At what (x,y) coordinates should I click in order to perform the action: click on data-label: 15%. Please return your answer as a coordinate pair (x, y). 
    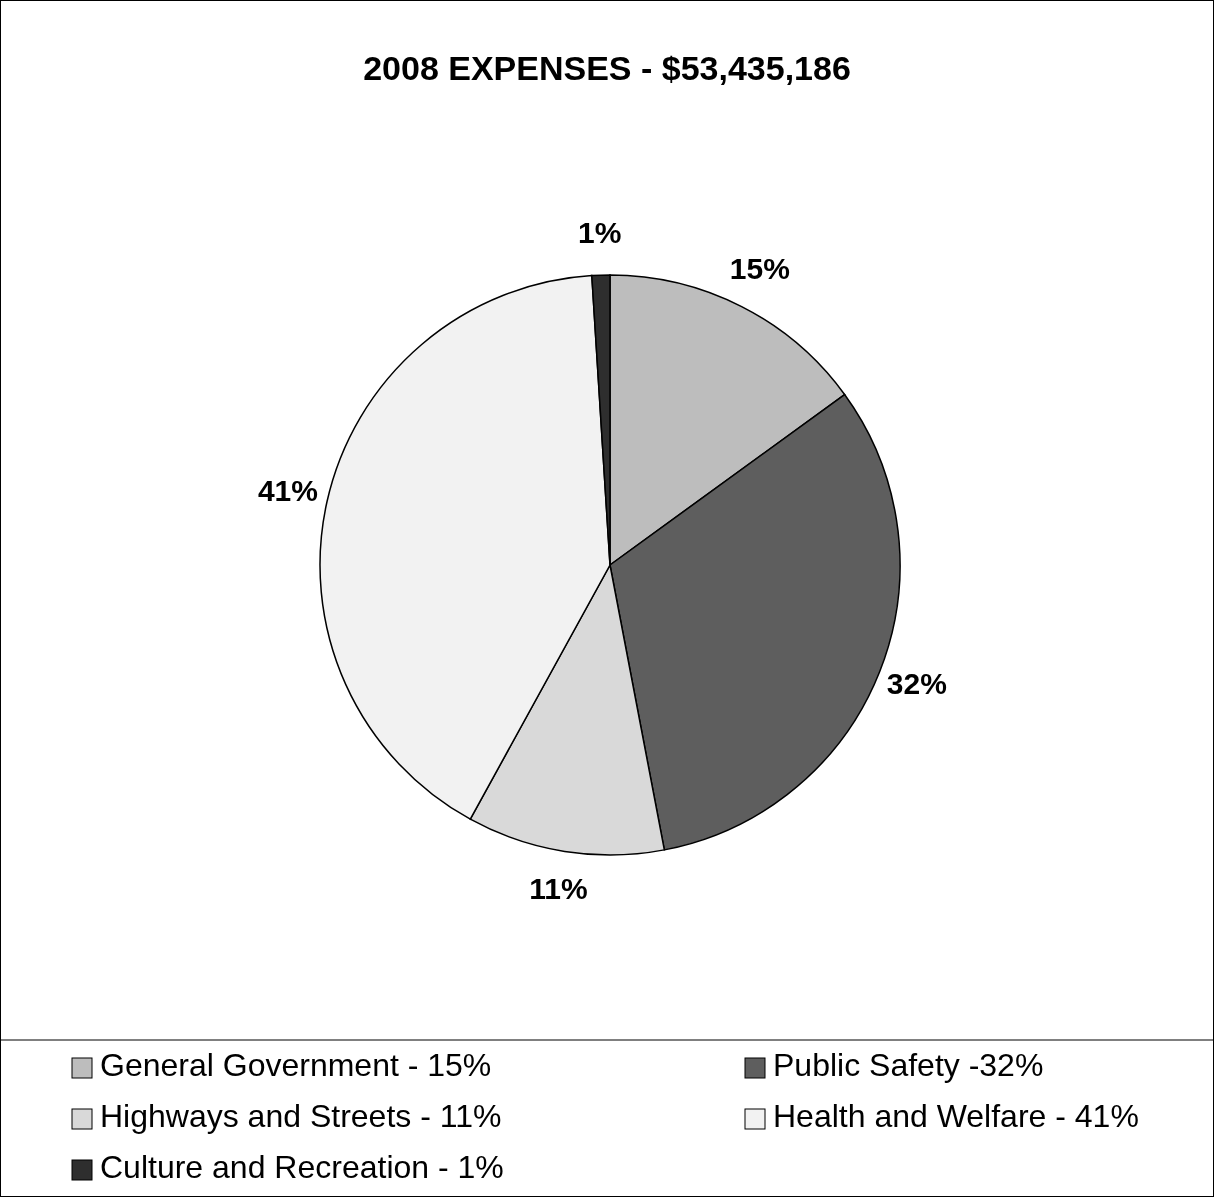
    Looking at the image, I should click on (759, 268).